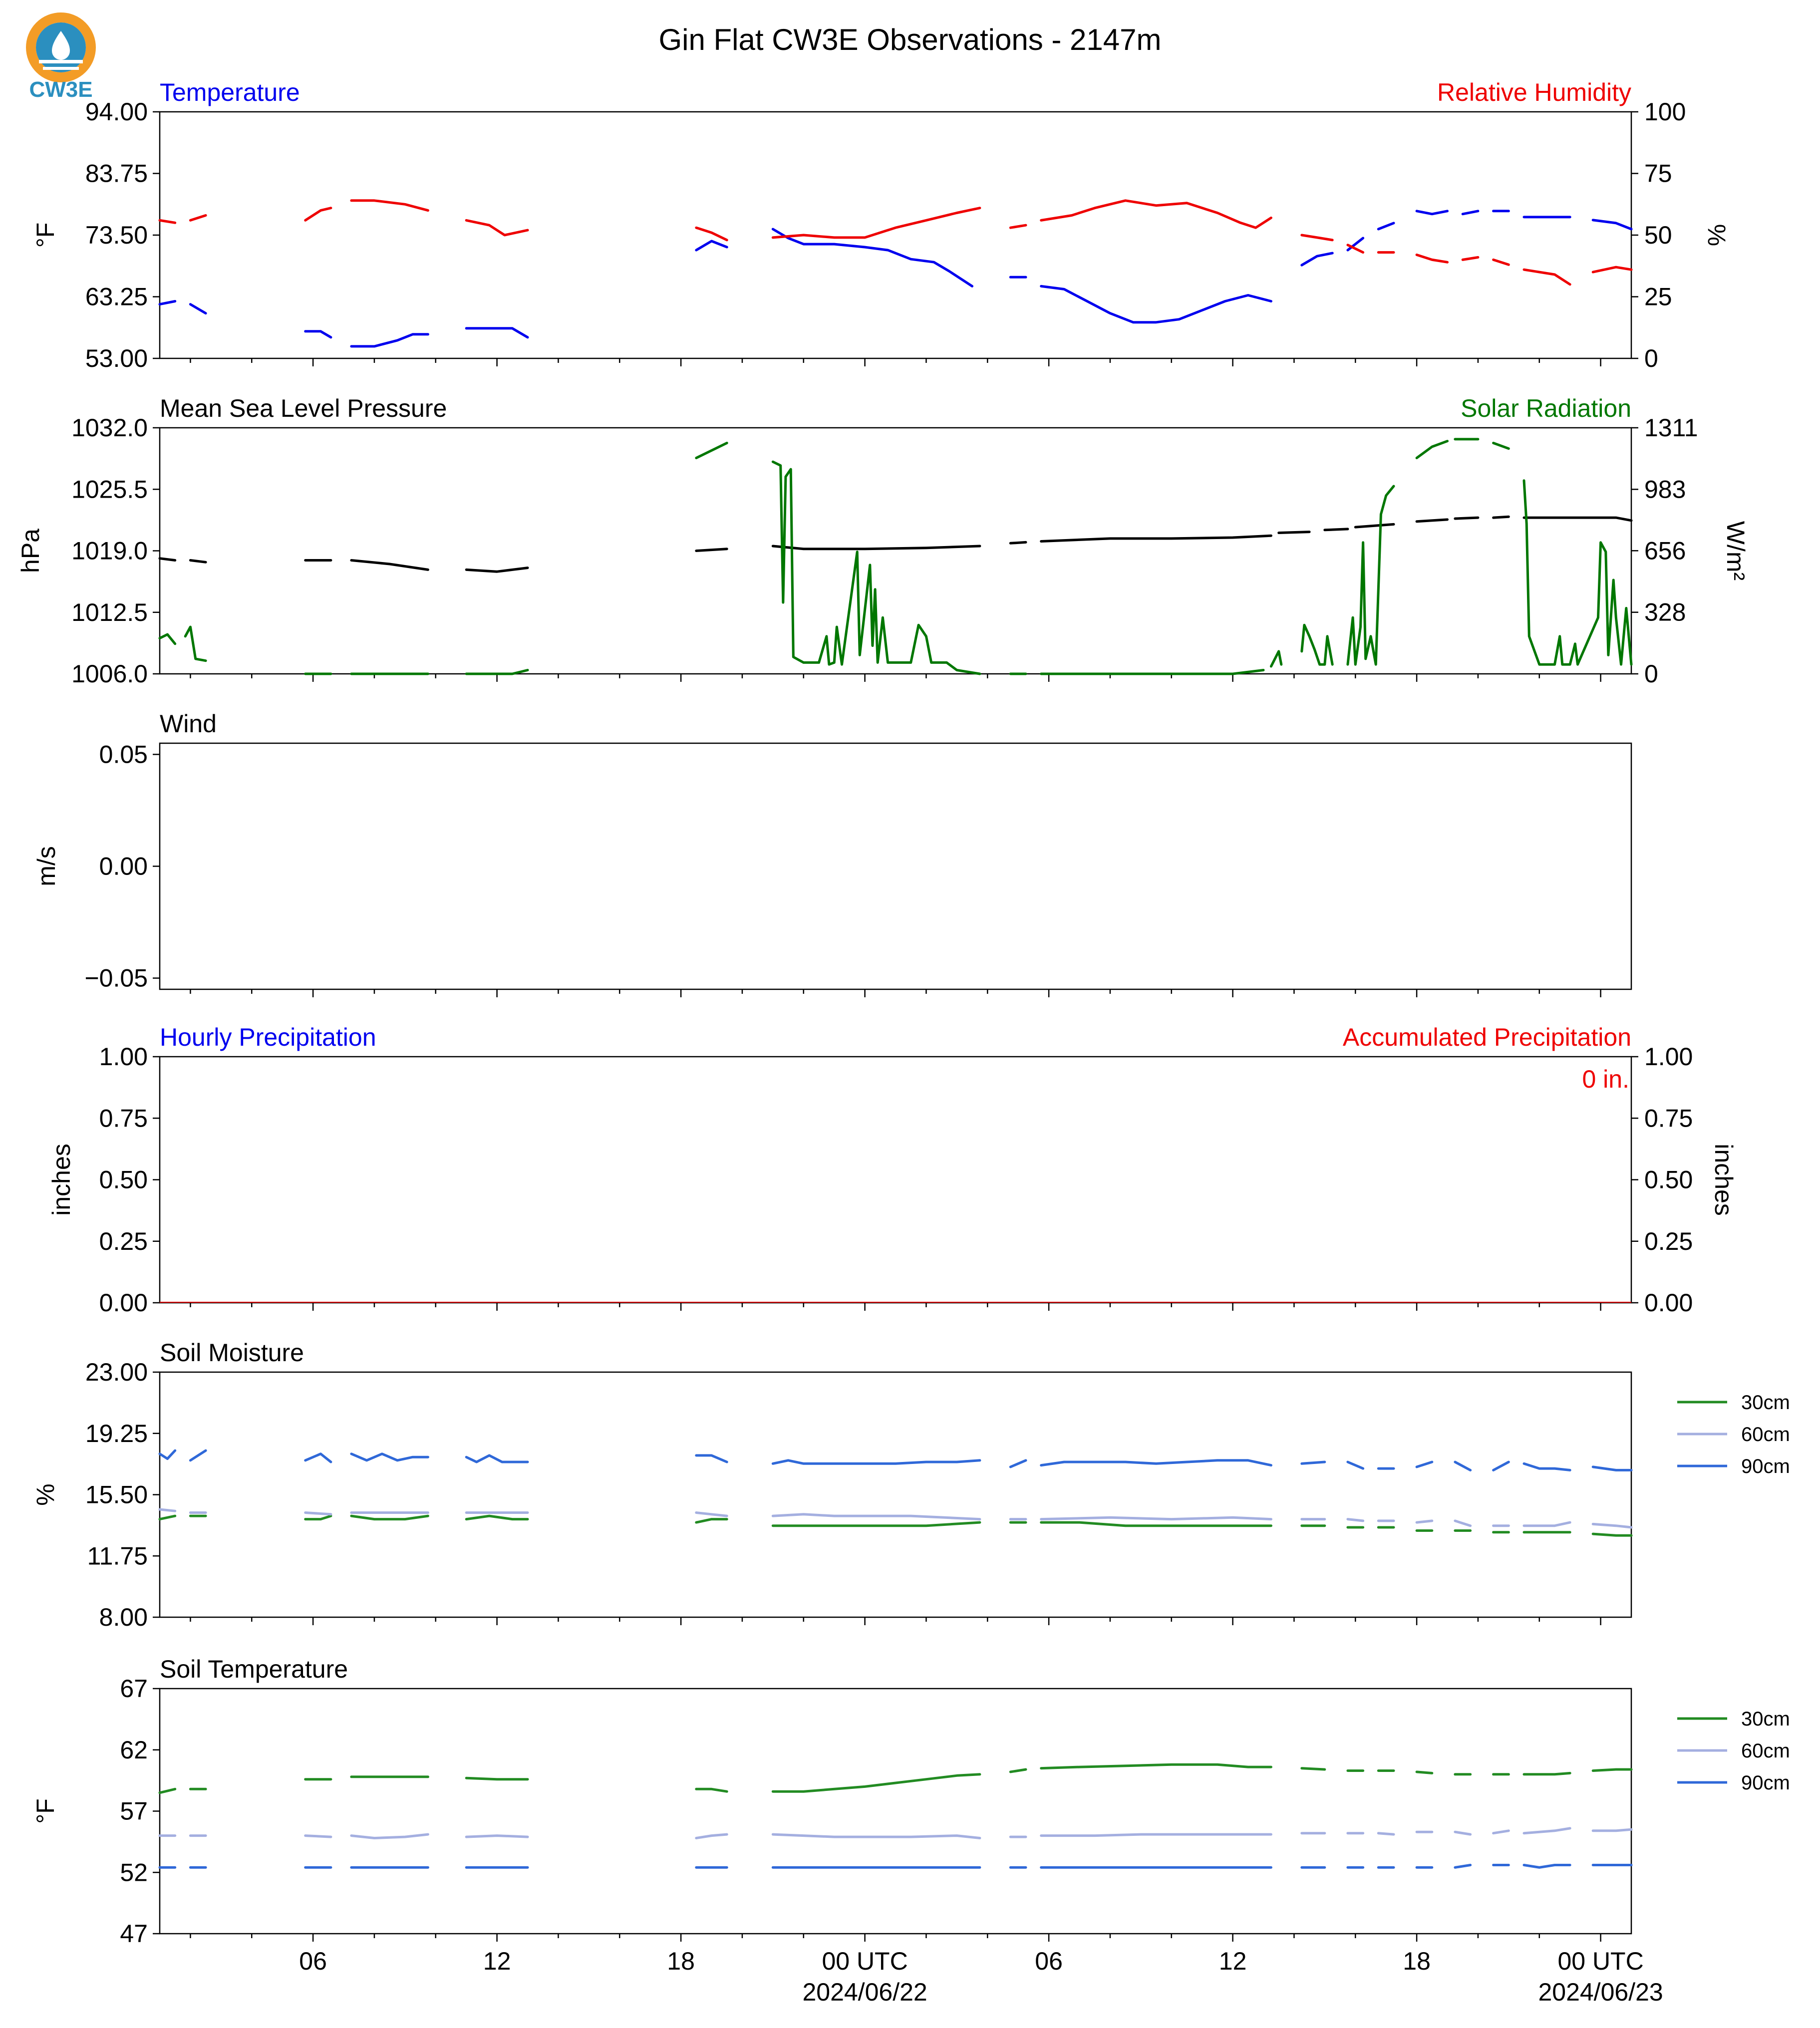 The width and height of the screenshot is (1820, 2028). Describe the element at coordinates (303, 408) in the screenshot. I see `panel-title-left: Mean Sea Level Pressure` at that location.